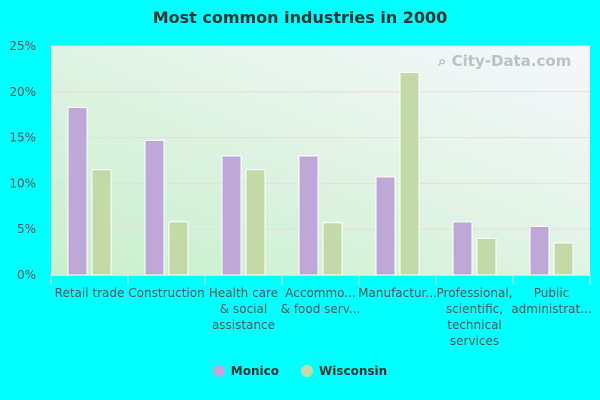 This screenshot has width=600, height=400. I want to click on x-tick-label: Construction, so click(166, 293).